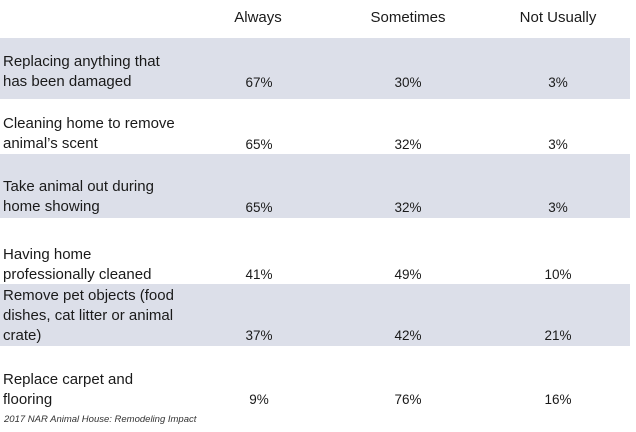 The height and width of the screenshot is (432, 636). What do you see at coordinates (408, 82) in the screenshot?
I see `value-sometimes: 30%` at bounding box center [408, 82].